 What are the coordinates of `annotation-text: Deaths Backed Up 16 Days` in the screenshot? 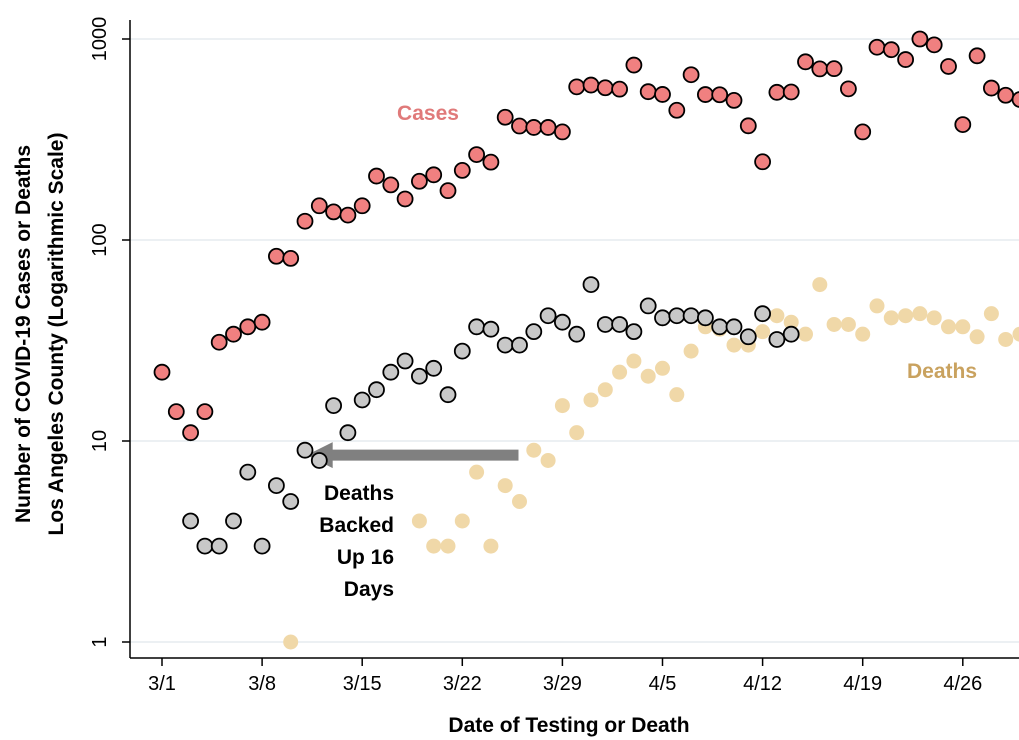 It's located at (356, 541).